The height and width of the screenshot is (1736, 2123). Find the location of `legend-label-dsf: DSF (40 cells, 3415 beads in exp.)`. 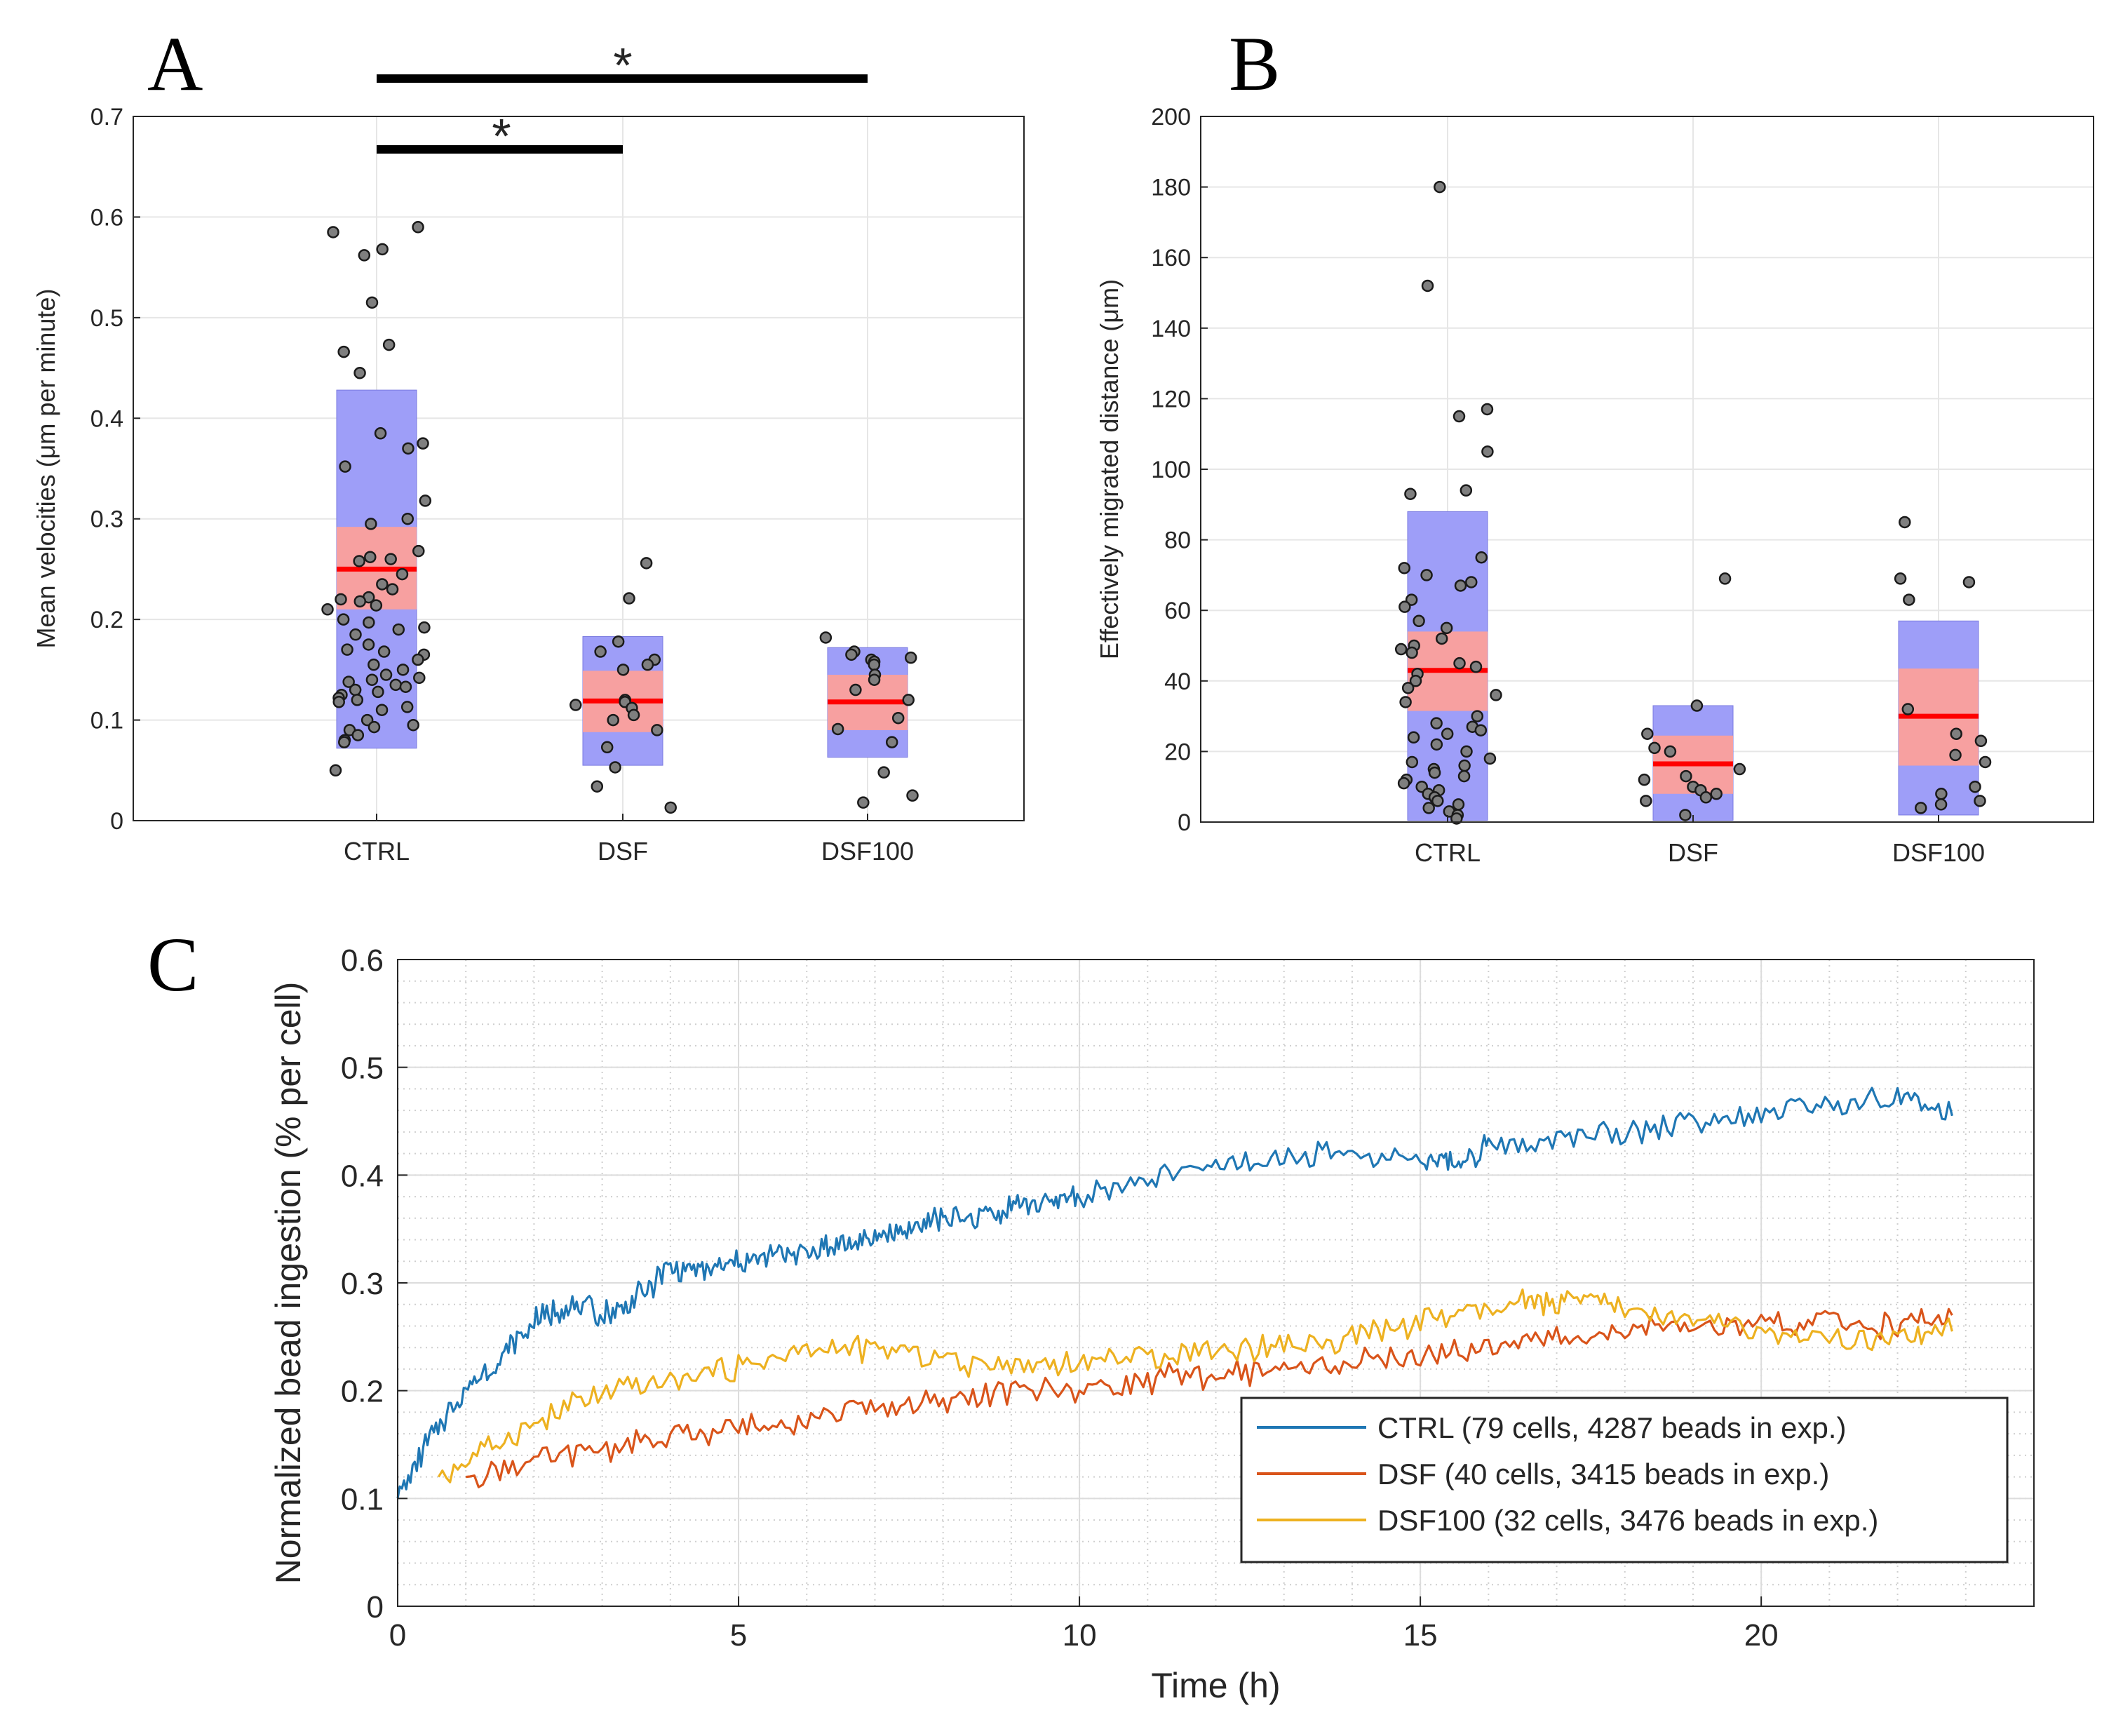

legend-label-dsf: DSF (40 cells, 3415 beads in exp.) is located at coordinates (1603, 1474).